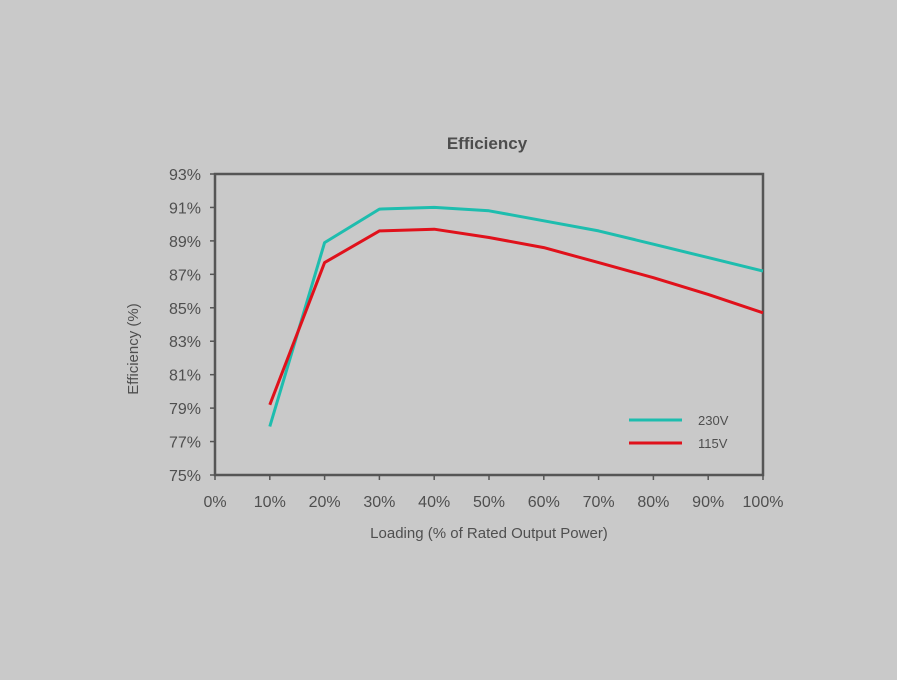 The width and height of the screenshot is (897, 680). What do you see at coordinates (599, 502) in the screenshot?
I see `x-tick-label: 70%` at bounding box center [599, 502].